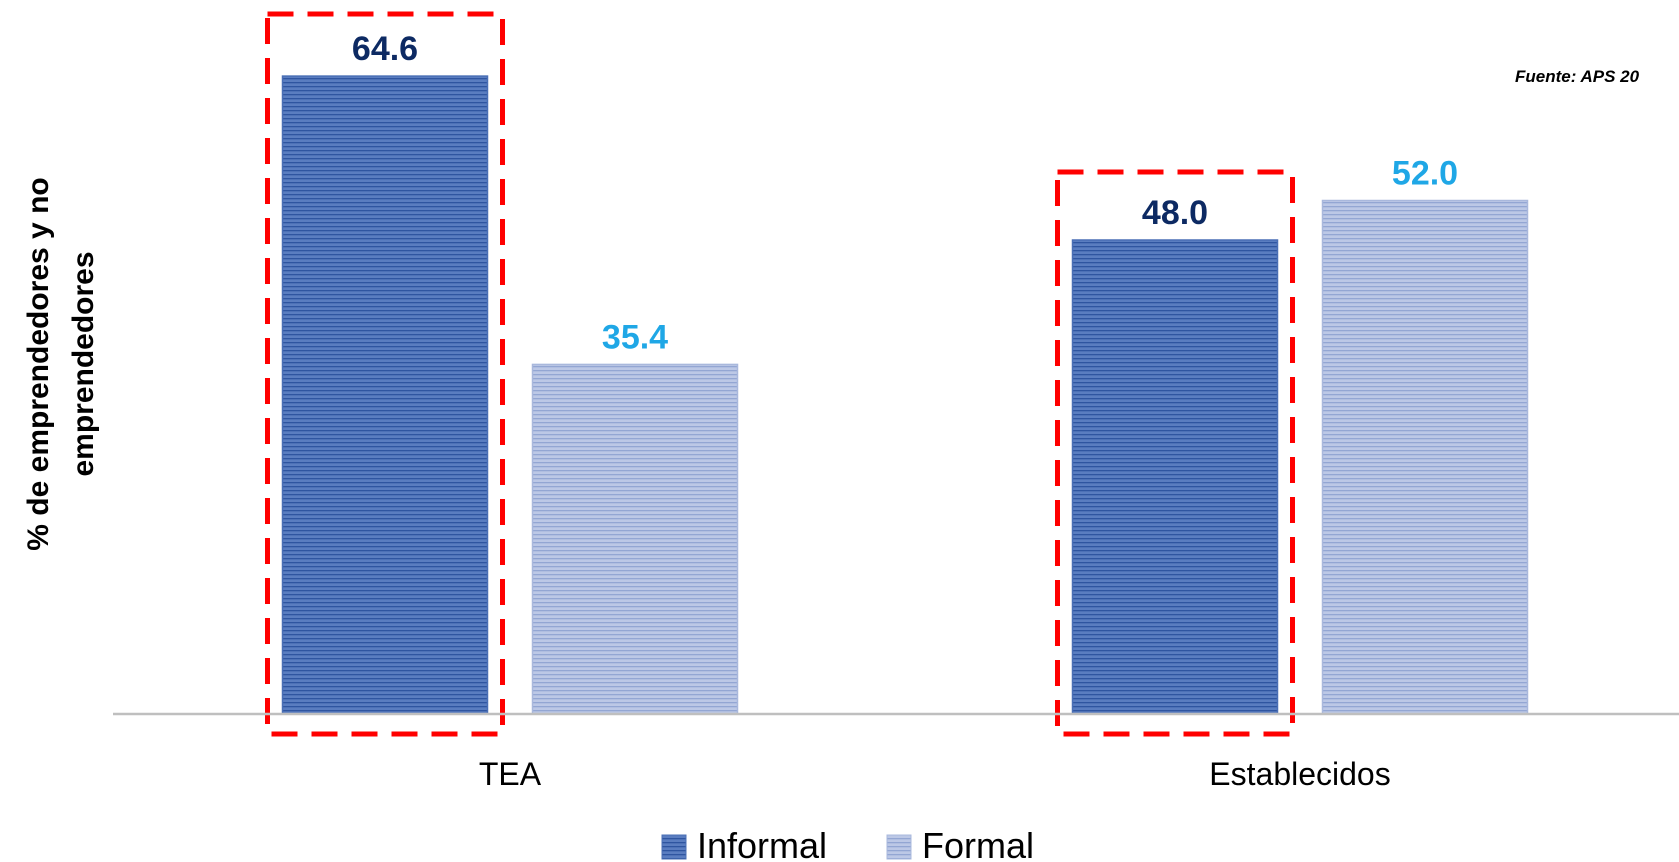  What do you see at coordinates (83, 363) in the screenshot?
I see `y-axis-label-line-2: emprendedores` at bounding box center [83, 363].